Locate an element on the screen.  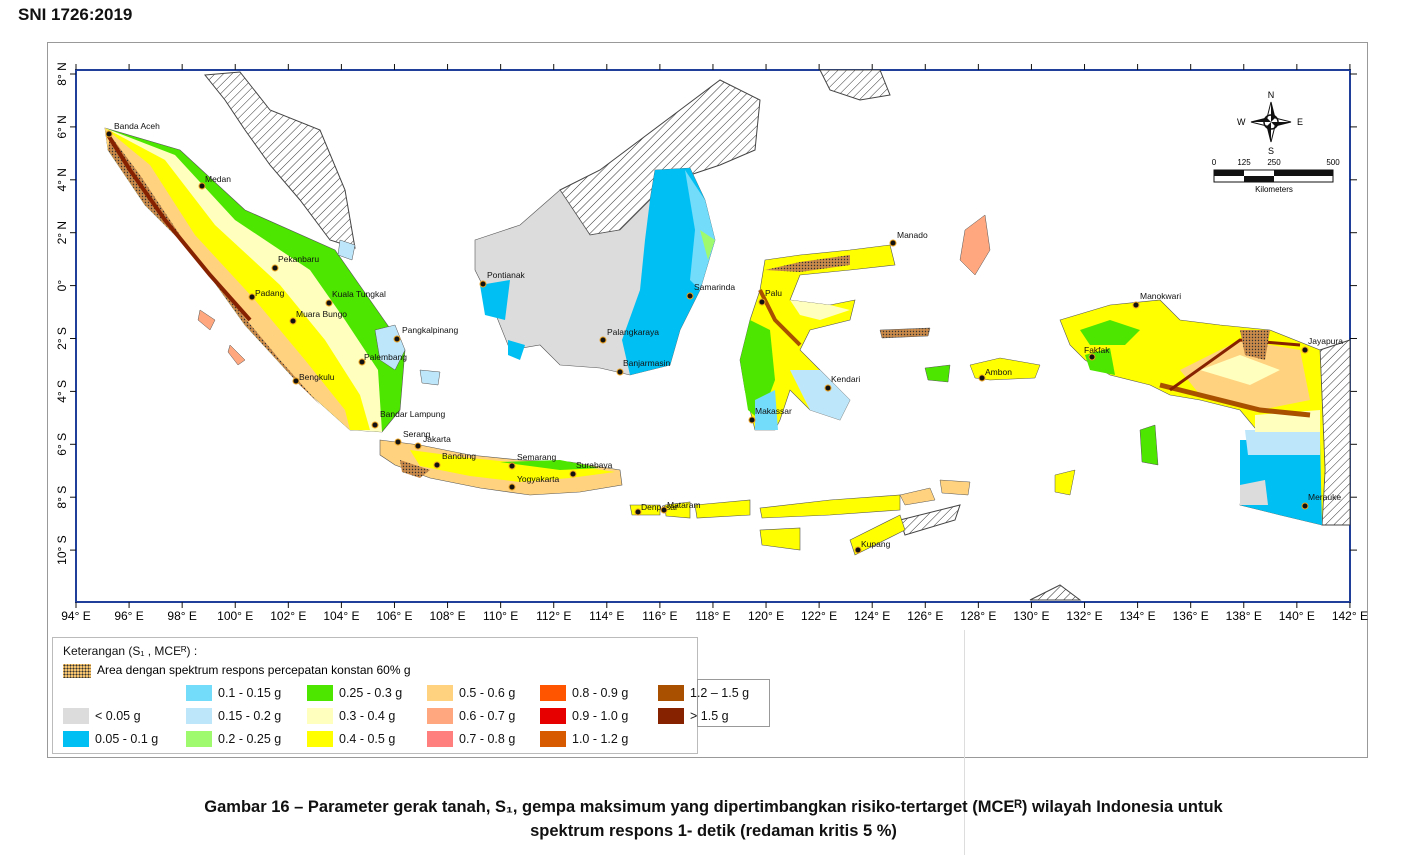
lat-label: 6° N is located at coordinates (62, 126).